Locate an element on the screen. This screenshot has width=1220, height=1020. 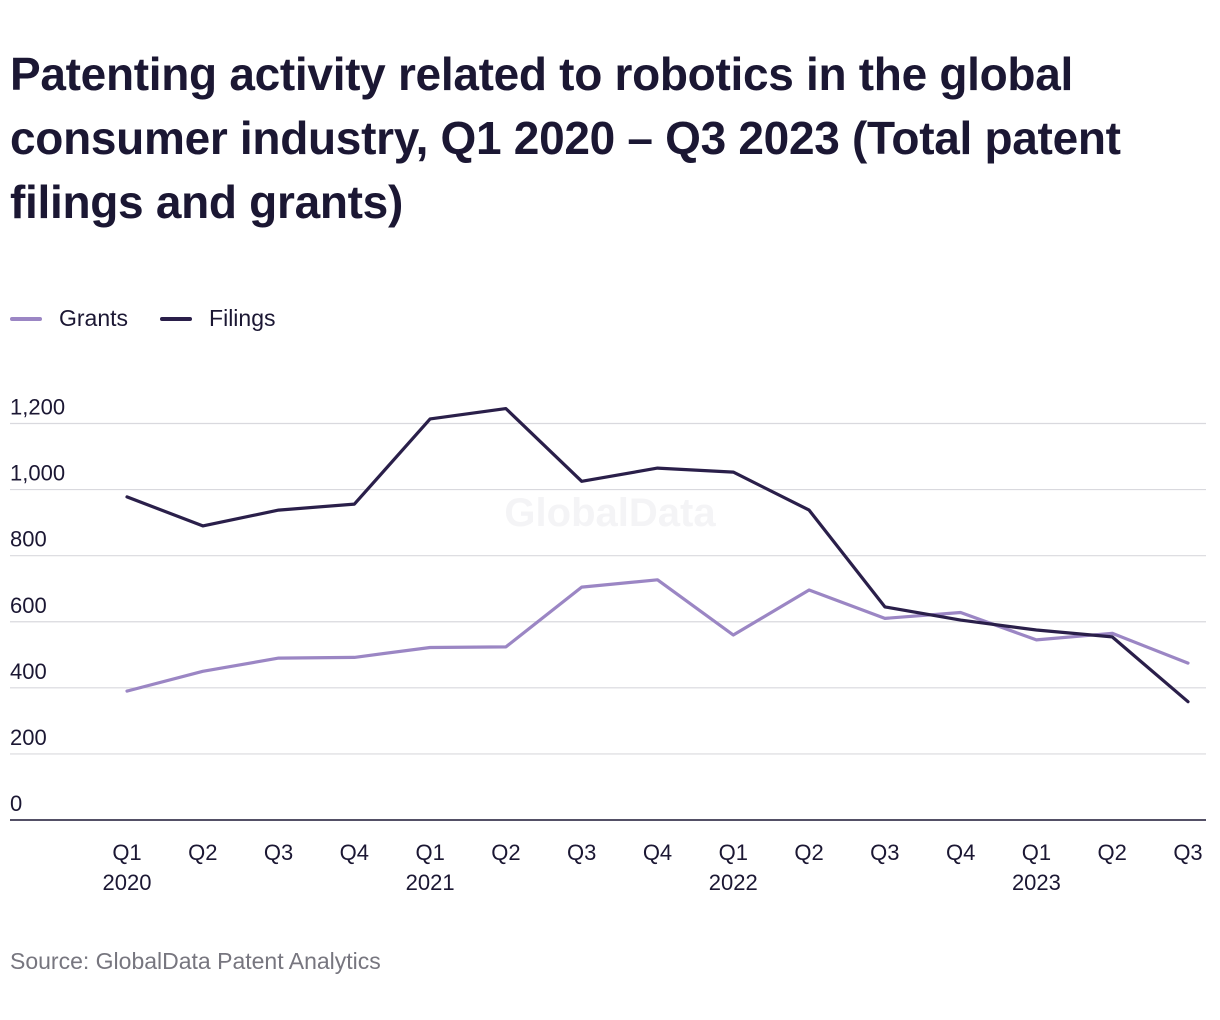
series-line-grants is located at coordinates (657, 635).